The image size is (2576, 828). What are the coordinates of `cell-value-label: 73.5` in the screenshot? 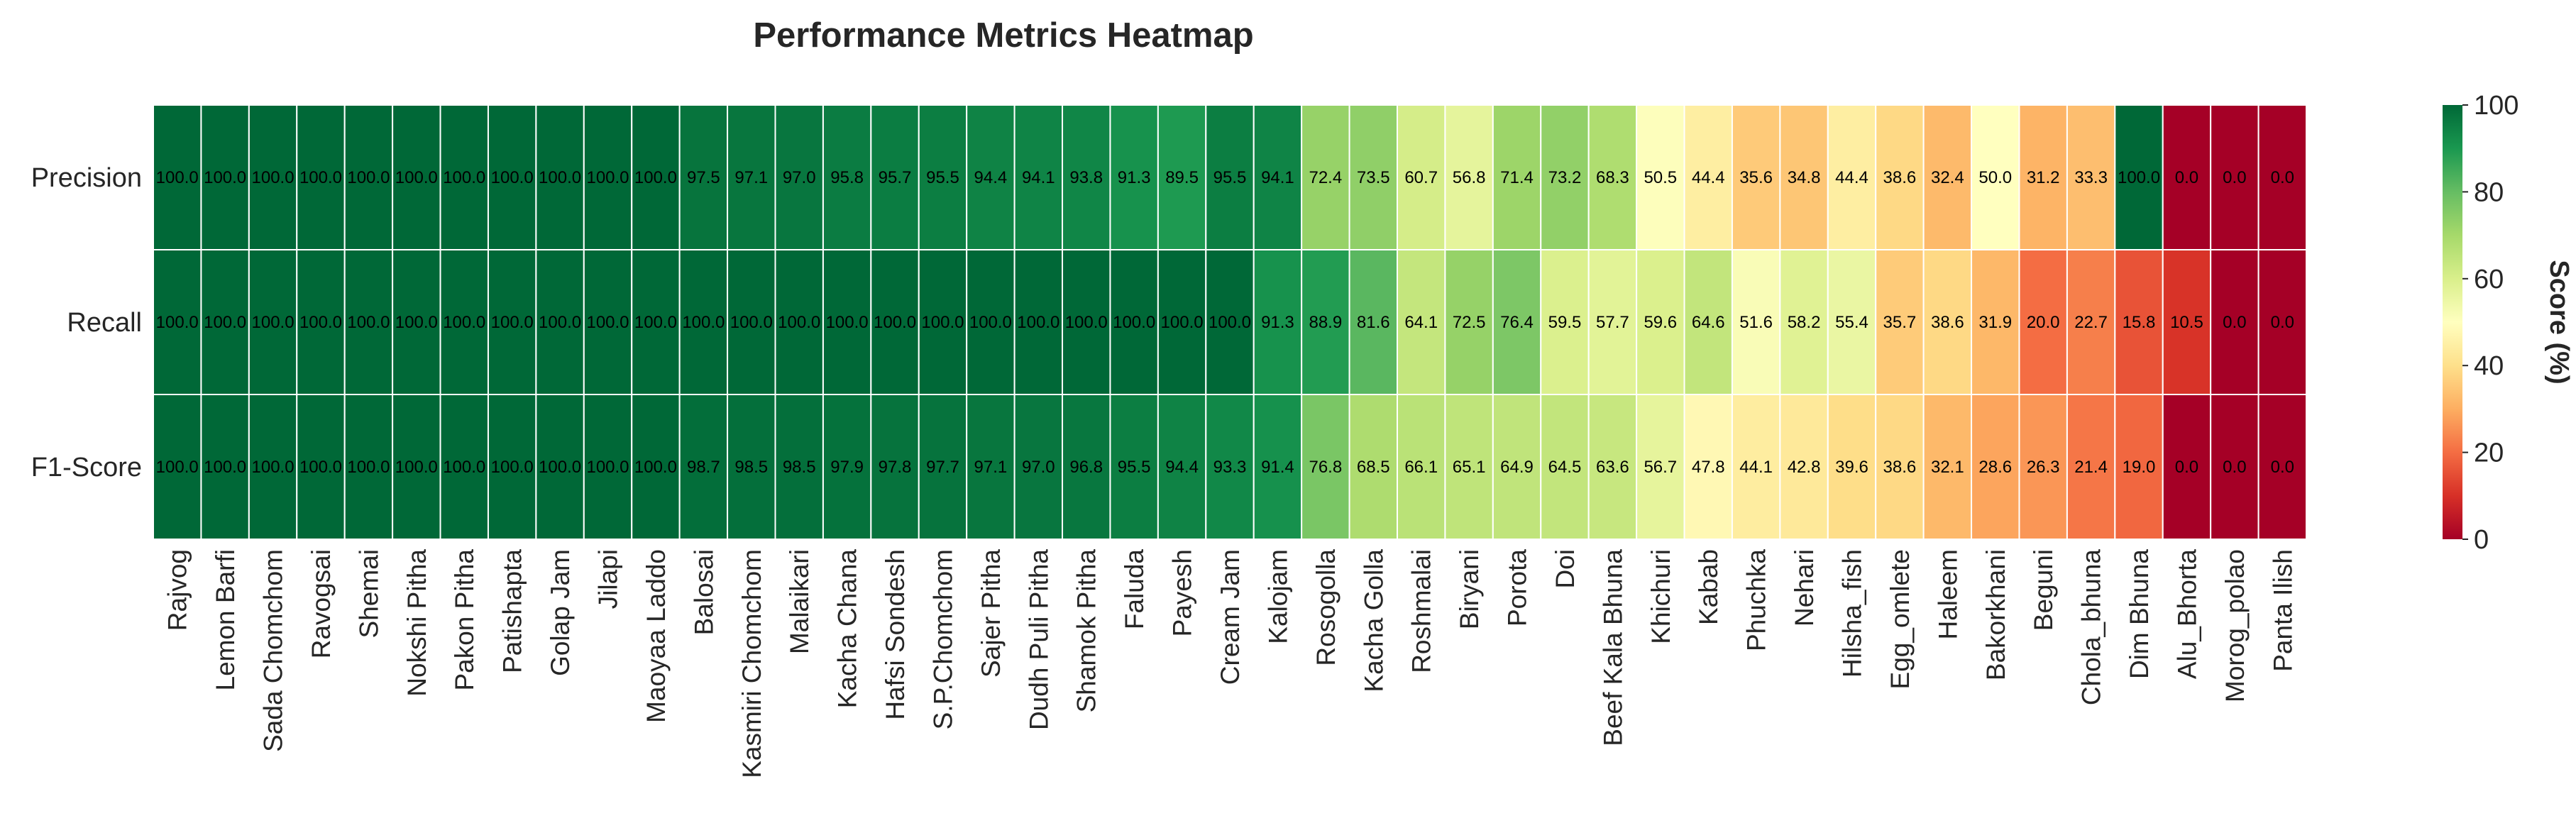 It's located at (1373, 177).